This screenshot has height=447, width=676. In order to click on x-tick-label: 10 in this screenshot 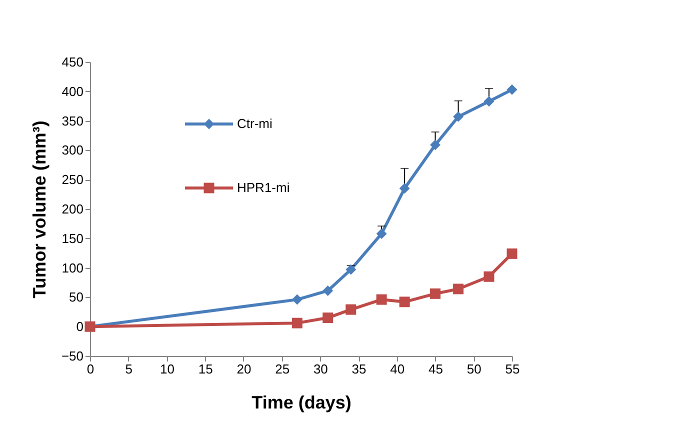, I will do `click(167, 369)`.